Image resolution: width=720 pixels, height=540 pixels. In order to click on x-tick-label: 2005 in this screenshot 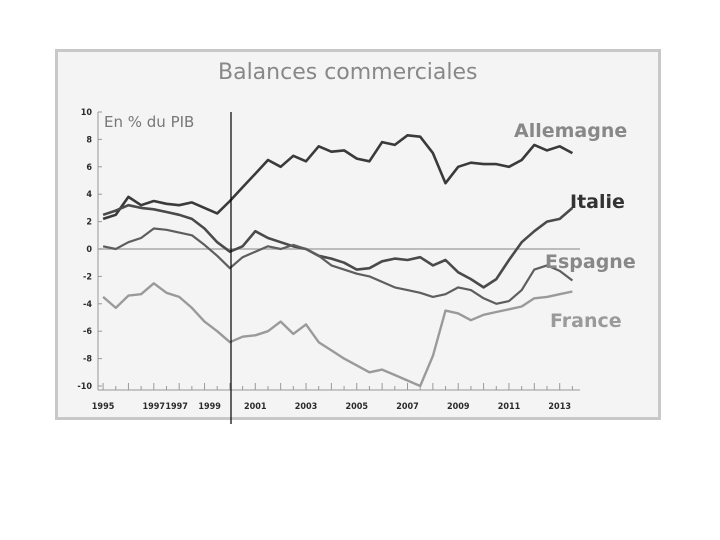, I will do `click(356, 407)`.